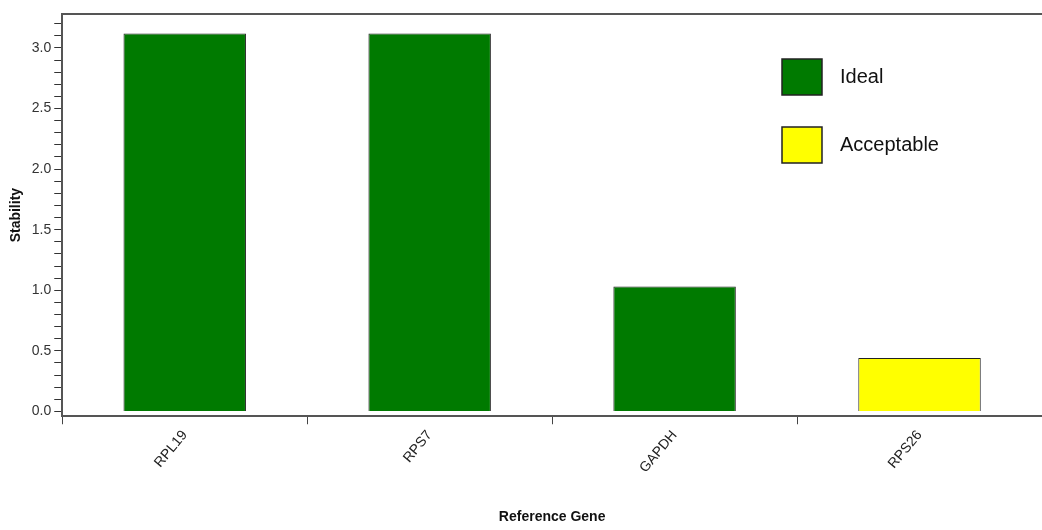 Image resolution: width=1042 pixels, height=530 pixels. I want to click on y-tick-label: 1.0, so click(41, 289).